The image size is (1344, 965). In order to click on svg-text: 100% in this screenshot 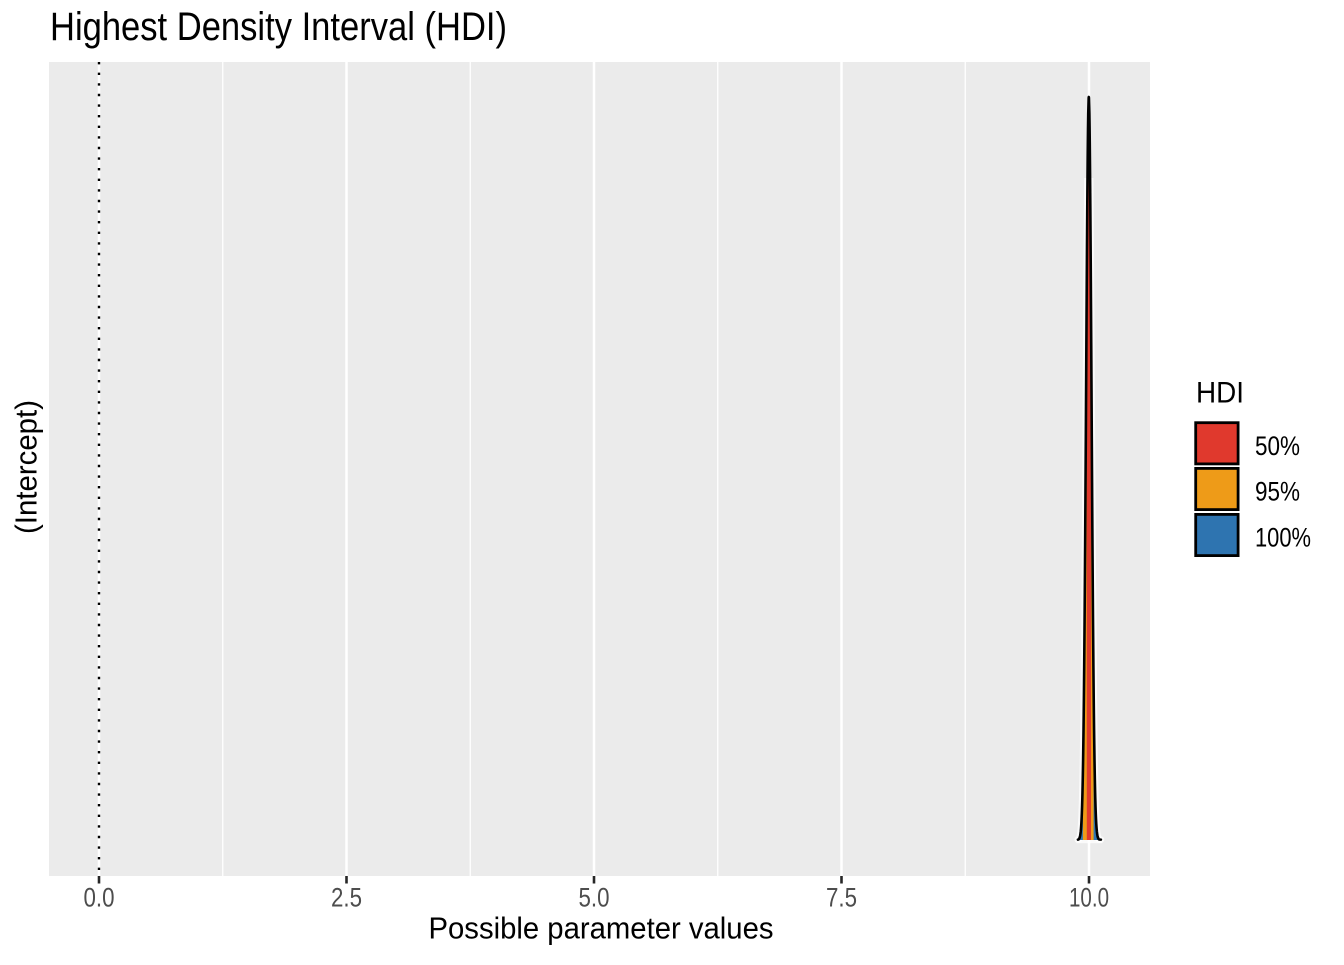, I will do `click(1283, 538)`.